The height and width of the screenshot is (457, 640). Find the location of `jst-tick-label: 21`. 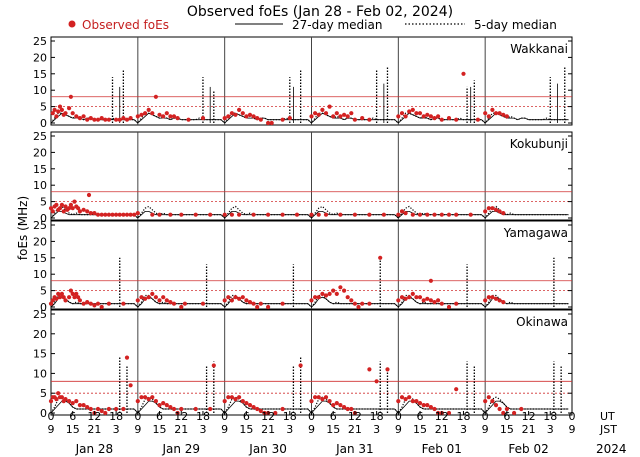

jst-tick-label: 21 is located at coordinates (94, 429).